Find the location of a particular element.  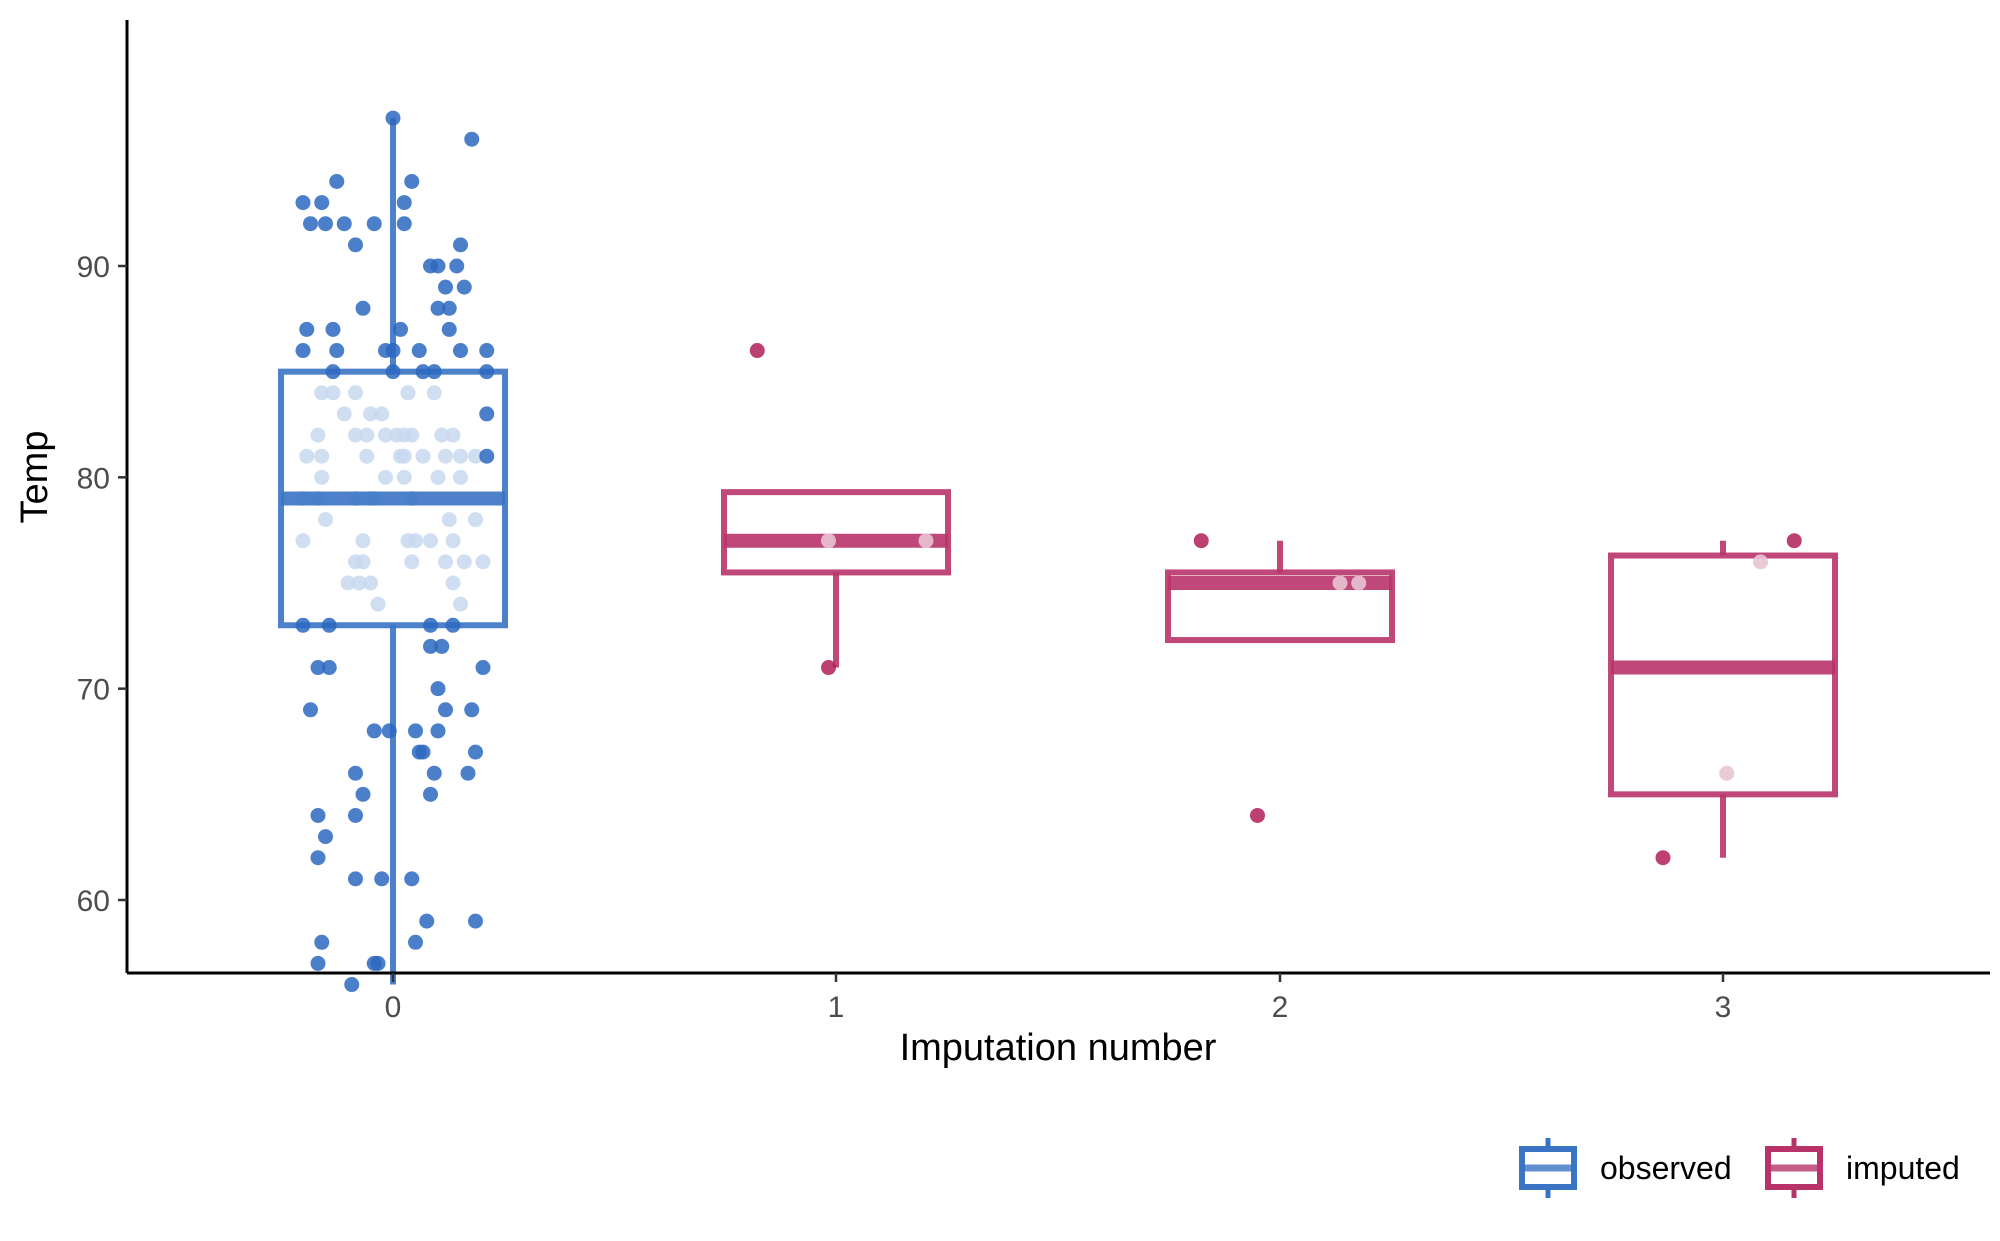

y-tick-label: 90 is located at coordinates (93, 267).